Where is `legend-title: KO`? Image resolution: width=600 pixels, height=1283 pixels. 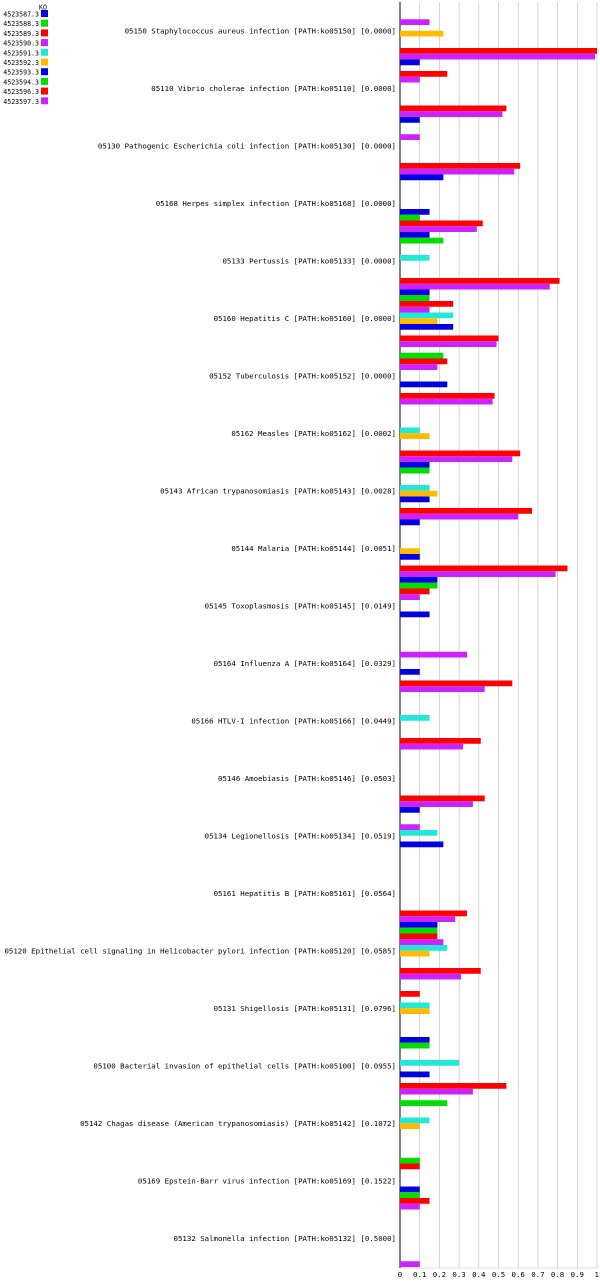
legend-title: KO is located at coordinates (43, 8).